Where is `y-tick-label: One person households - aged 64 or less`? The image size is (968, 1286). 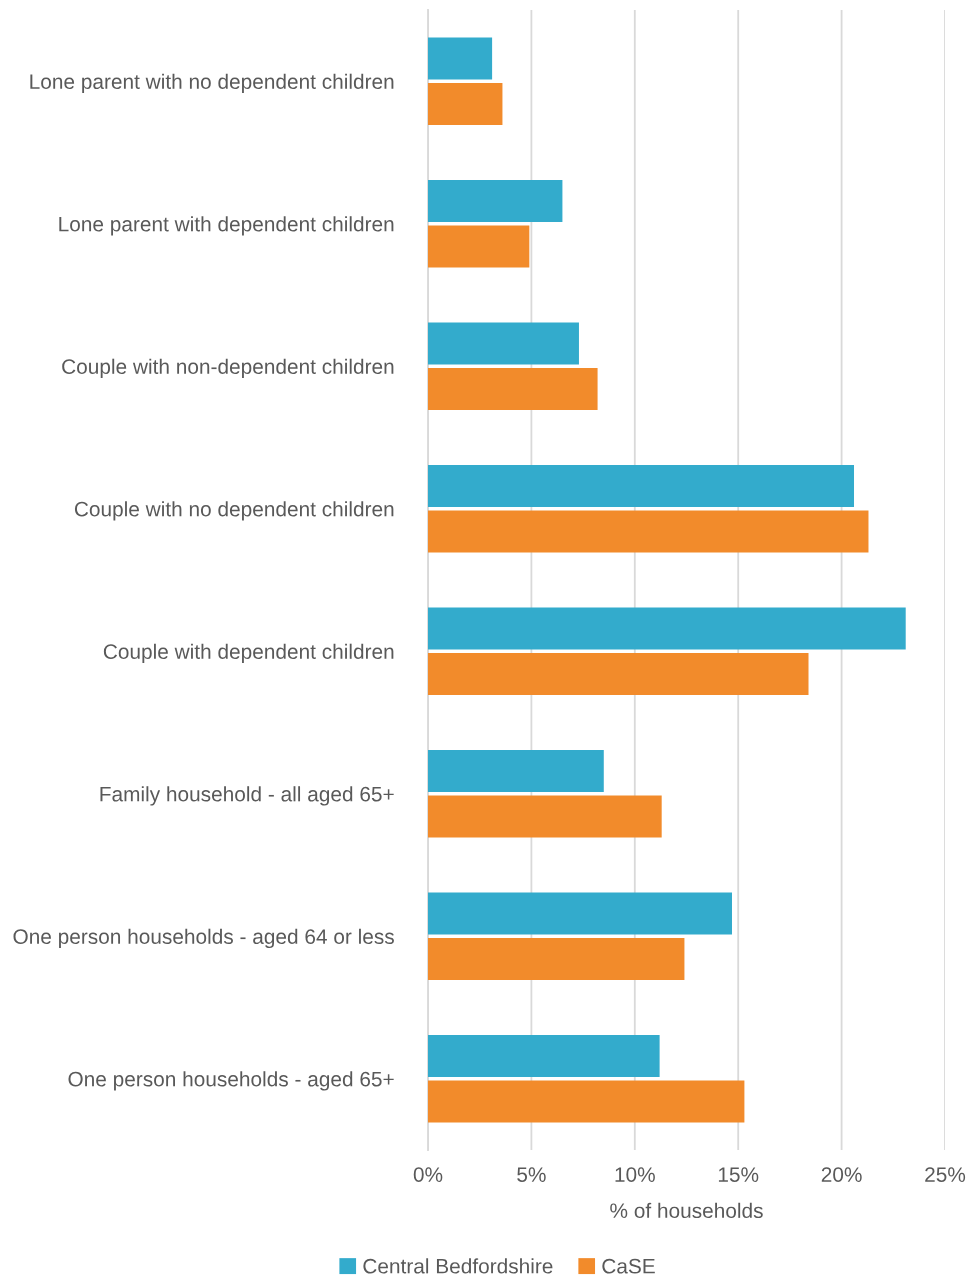 y-tick-label: One person households - aged 64 or less is located at coordinates (203, 938).